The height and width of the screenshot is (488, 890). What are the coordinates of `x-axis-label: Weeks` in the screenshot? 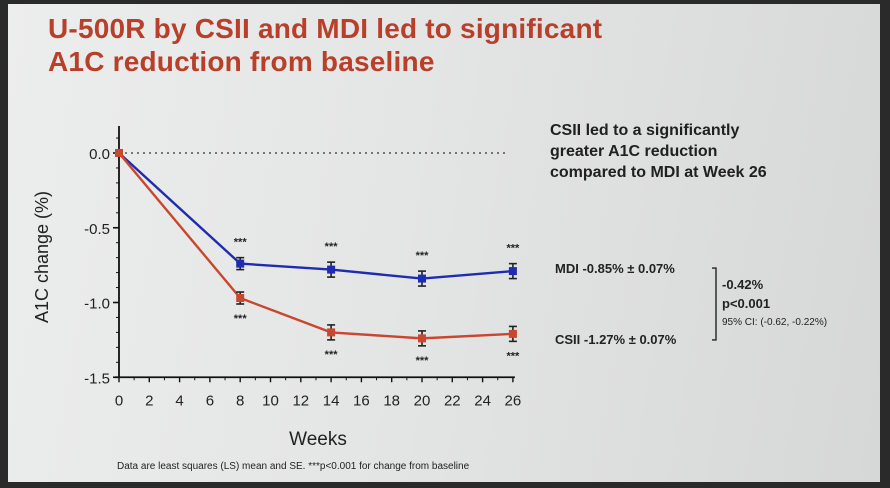 It's located at (318, 439).